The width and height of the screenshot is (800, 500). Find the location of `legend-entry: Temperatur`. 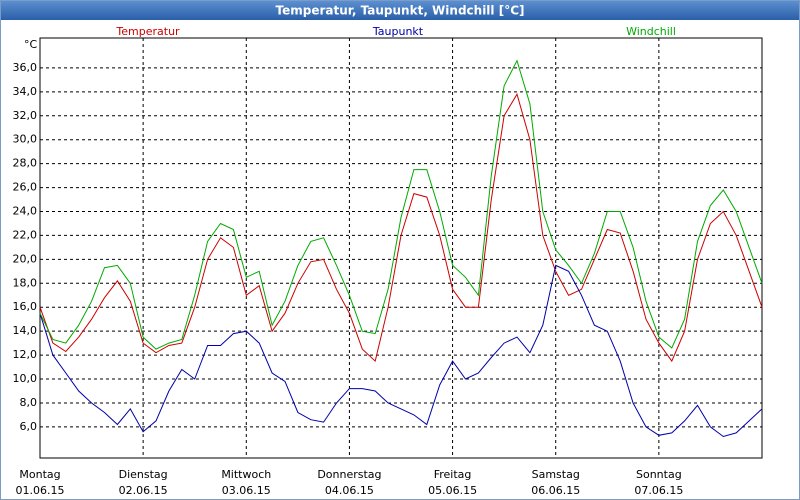

legend-entry: Temperatur is located at coordinates (147, 31).